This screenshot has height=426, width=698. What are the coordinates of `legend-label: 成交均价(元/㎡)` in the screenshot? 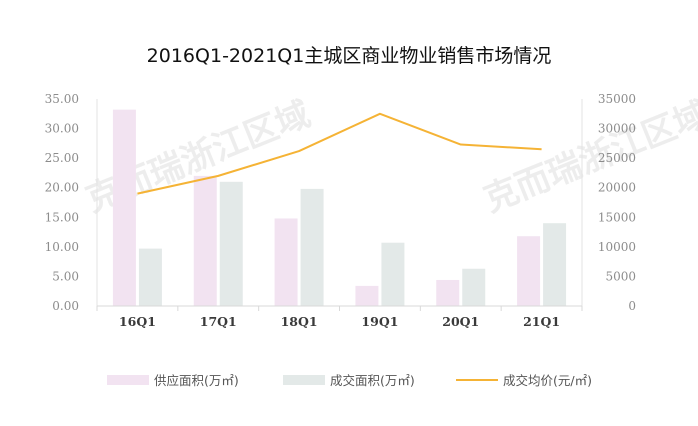 It's located at (547, 380).